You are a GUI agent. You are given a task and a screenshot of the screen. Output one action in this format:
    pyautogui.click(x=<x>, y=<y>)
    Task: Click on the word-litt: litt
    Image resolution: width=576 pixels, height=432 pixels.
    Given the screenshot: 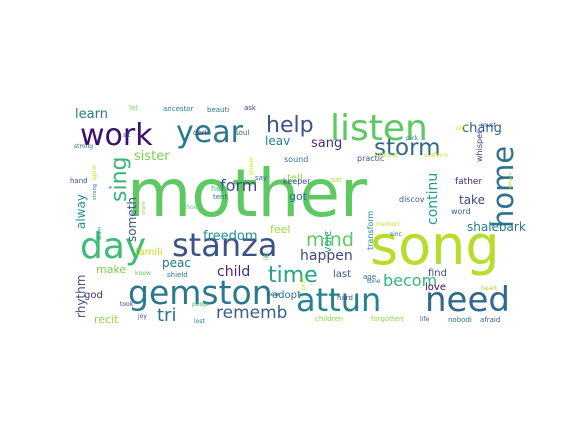 What is the action you would take?
    pyautogui.click(x=266, y=255)
    